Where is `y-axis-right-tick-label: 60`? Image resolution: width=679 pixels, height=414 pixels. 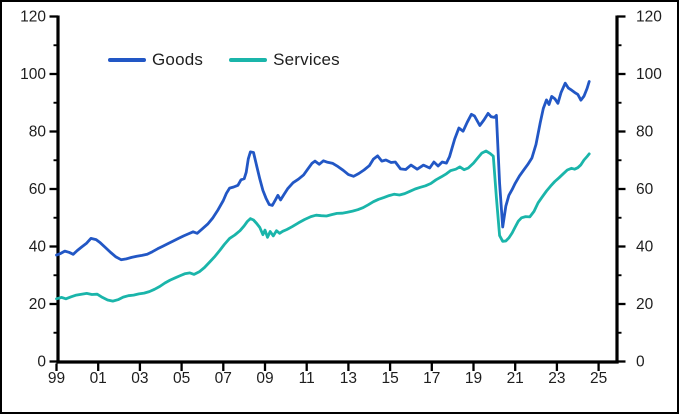
y-axis-right-tick-label: 60 is located at coordinates (645, 189).